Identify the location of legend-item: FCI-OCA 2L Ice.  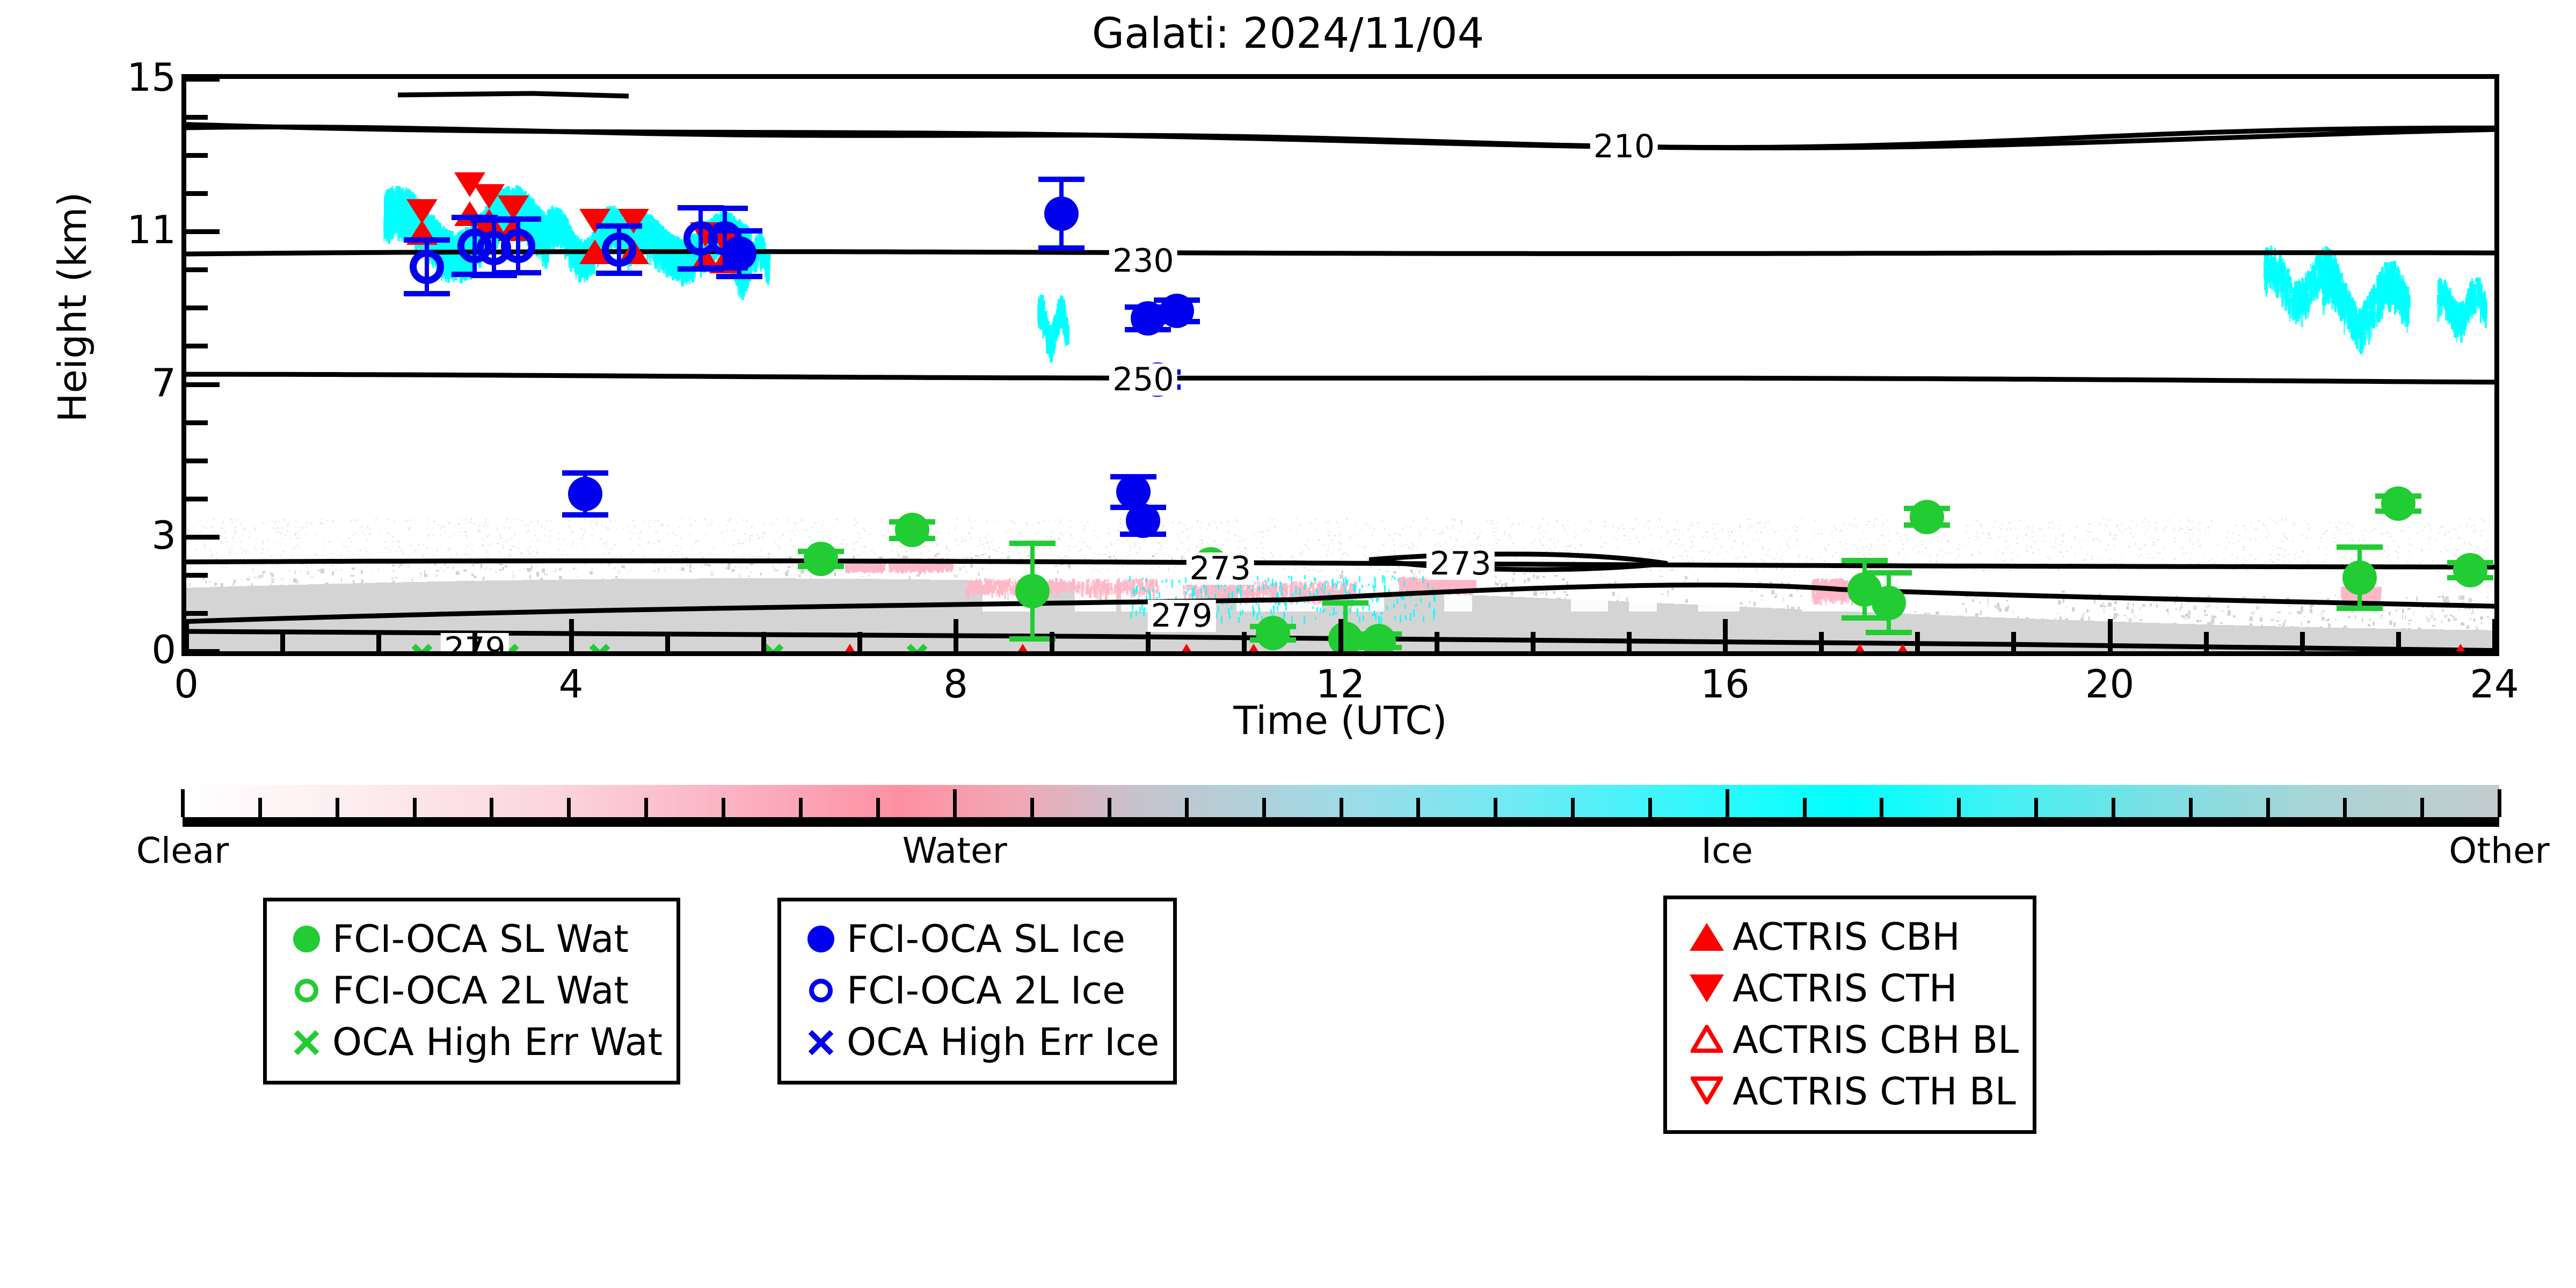
(977, 990).